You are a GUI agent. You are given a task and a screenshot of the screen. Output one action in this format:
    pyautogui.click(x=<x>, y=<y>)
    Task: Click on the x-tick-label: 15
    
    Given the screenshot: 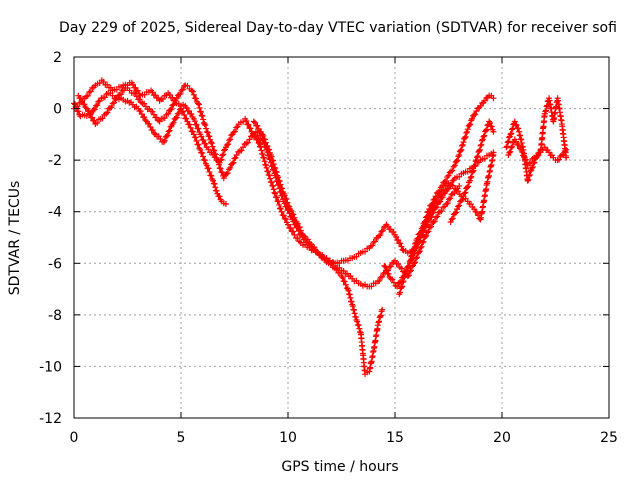 What is the action you would take?
    pyautogui.click(x=395, y=438)
    